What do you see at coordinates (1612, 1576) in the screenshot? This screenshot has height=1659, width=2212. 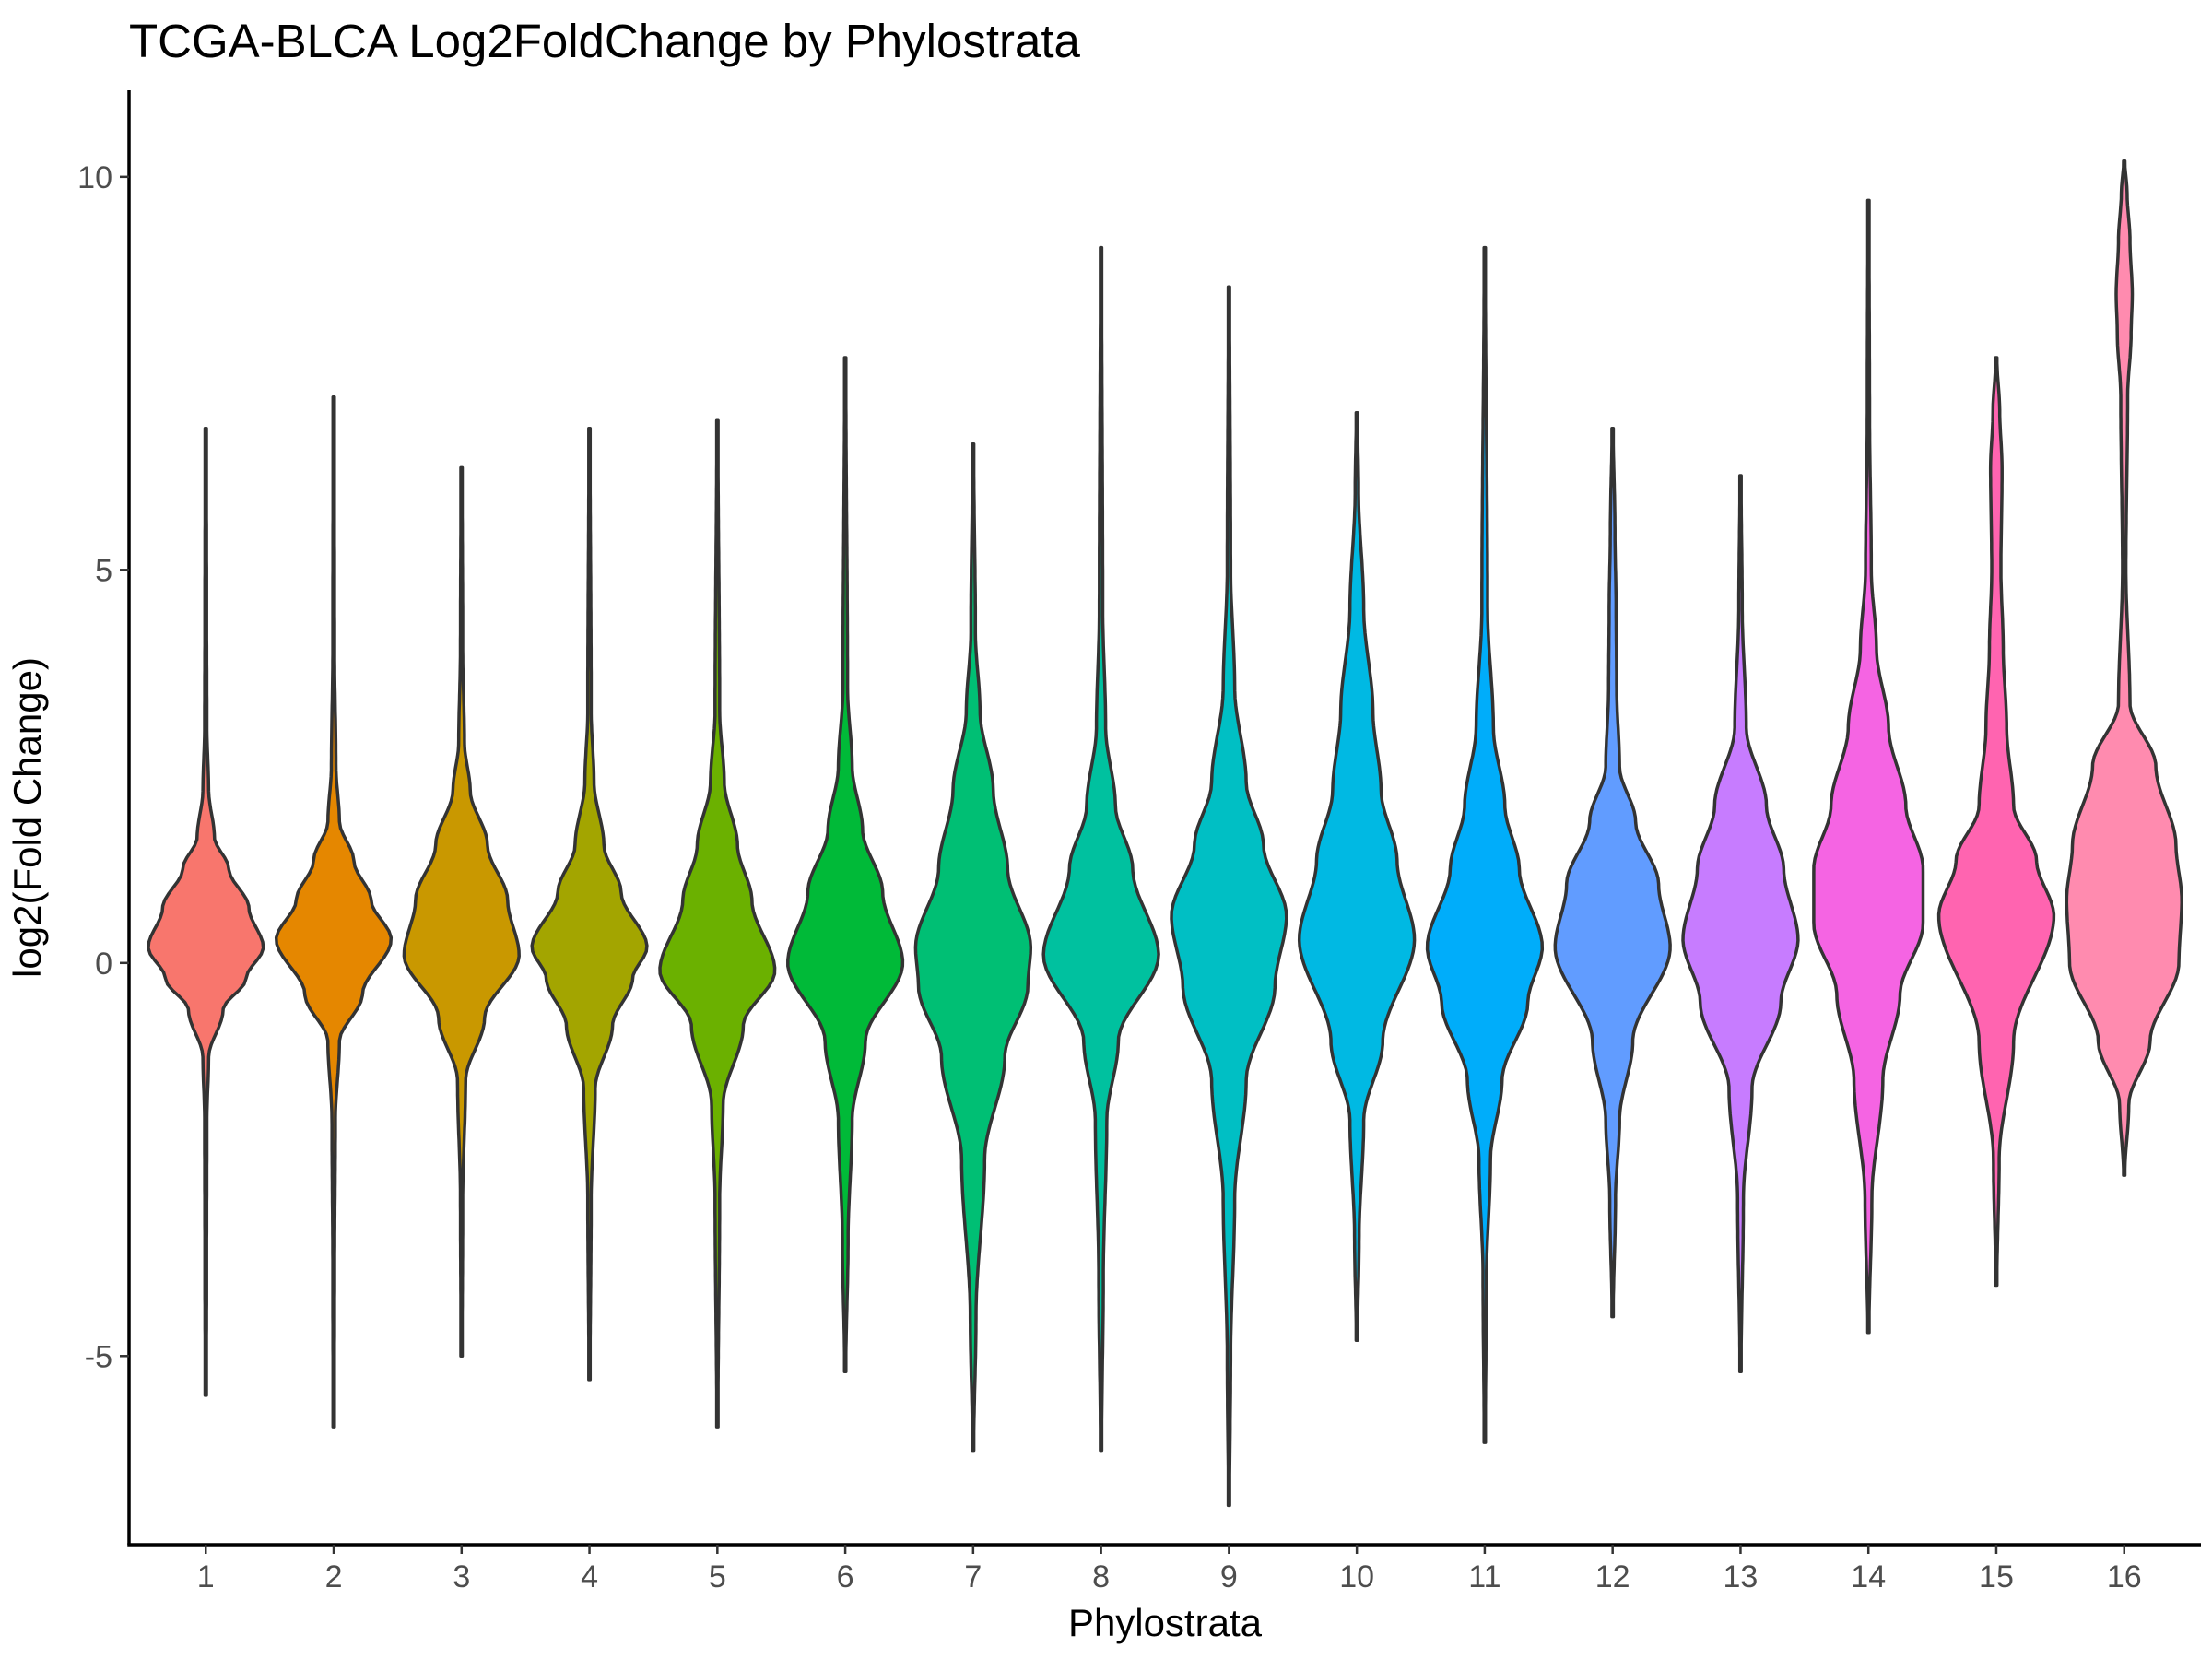 I see `x-tick-label: 12` at bounding box center [1612, 1576].